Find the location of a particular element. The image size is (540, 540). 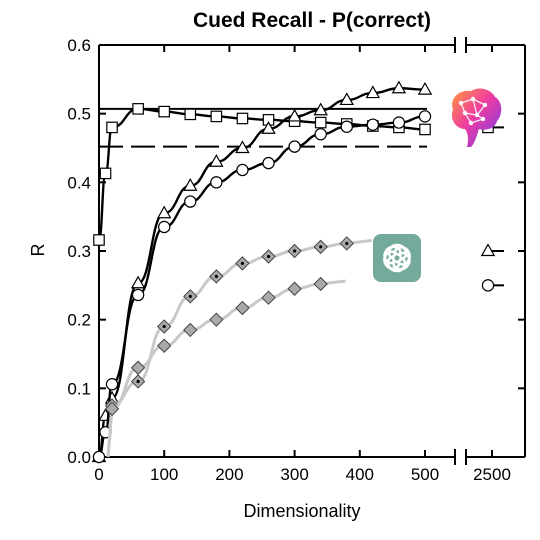

x-tick-label: 2500 is located at coordinates (492, 474).